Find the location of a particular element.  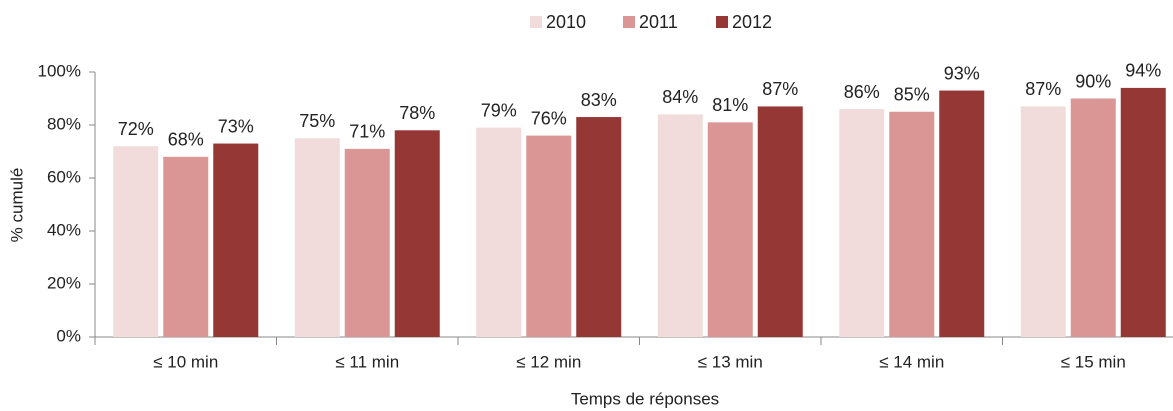

x-tick-label: ≤ 13 min is located at coordinates (730, 361).